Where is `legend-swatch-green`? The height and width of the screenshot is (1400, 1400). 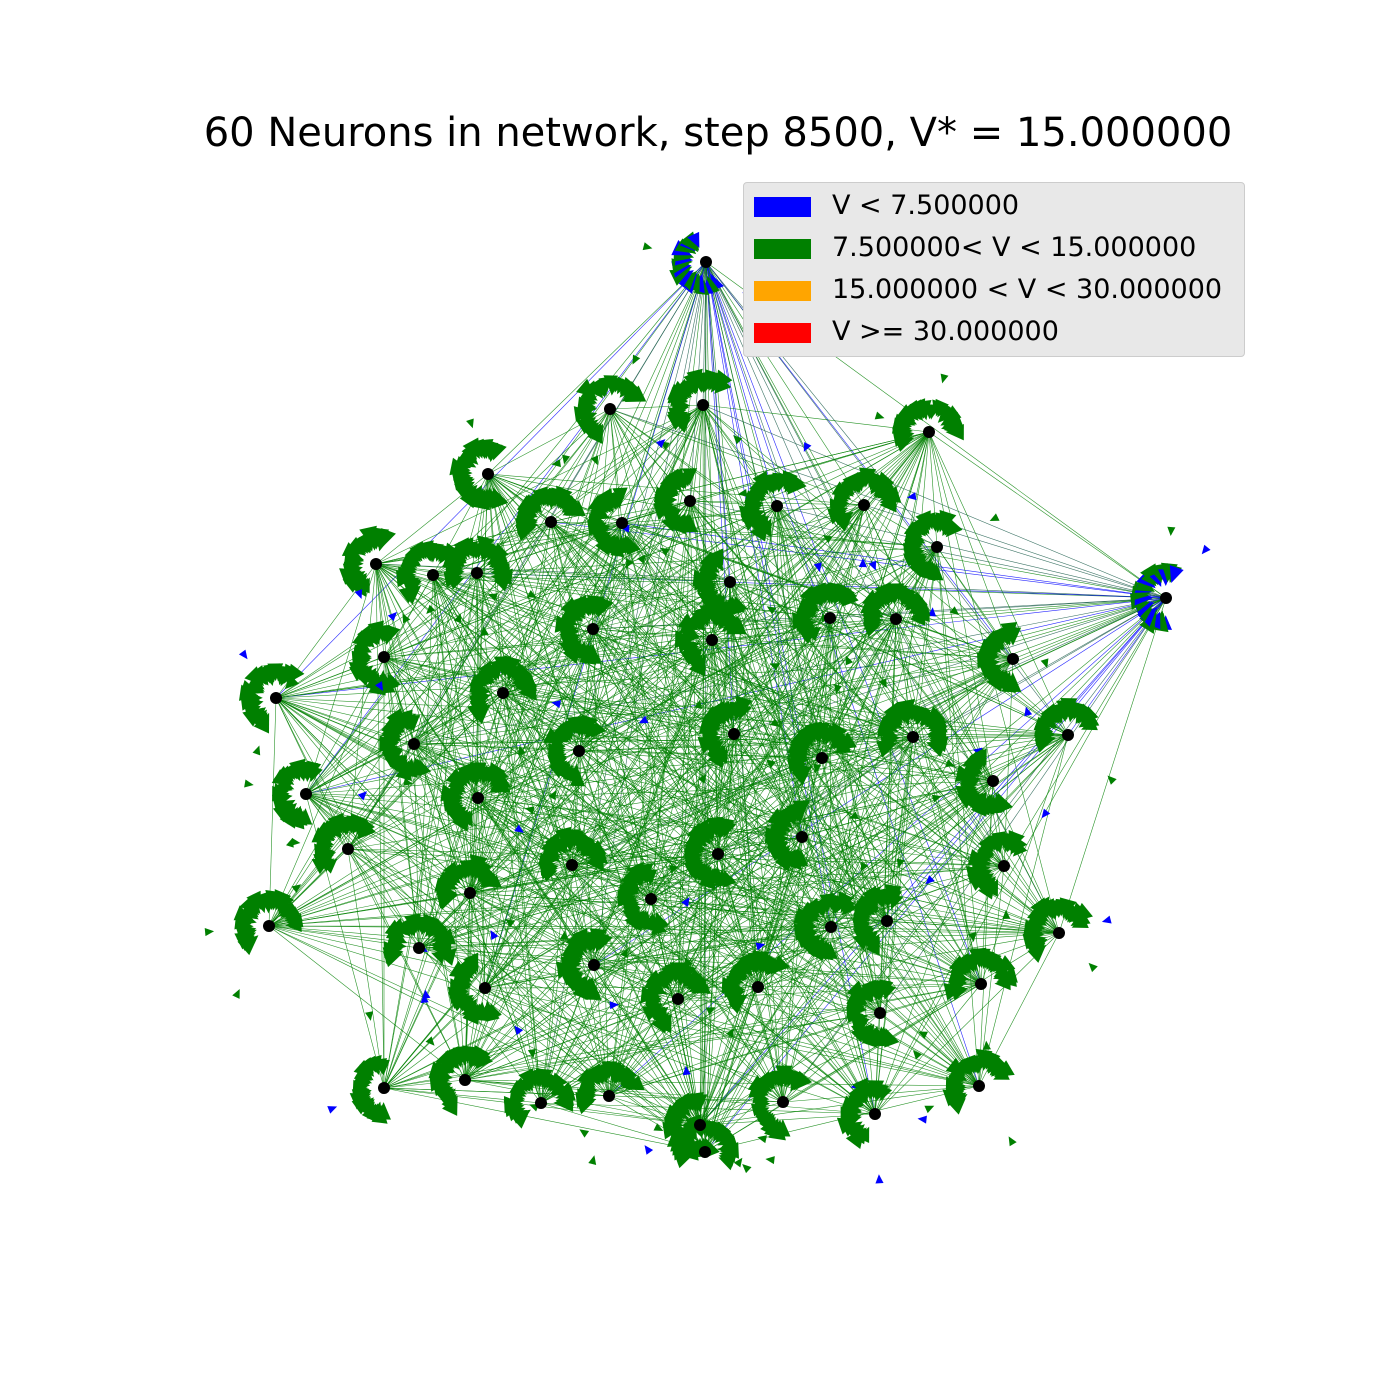 legend-swatch-green is located at coordinates (782, 249).